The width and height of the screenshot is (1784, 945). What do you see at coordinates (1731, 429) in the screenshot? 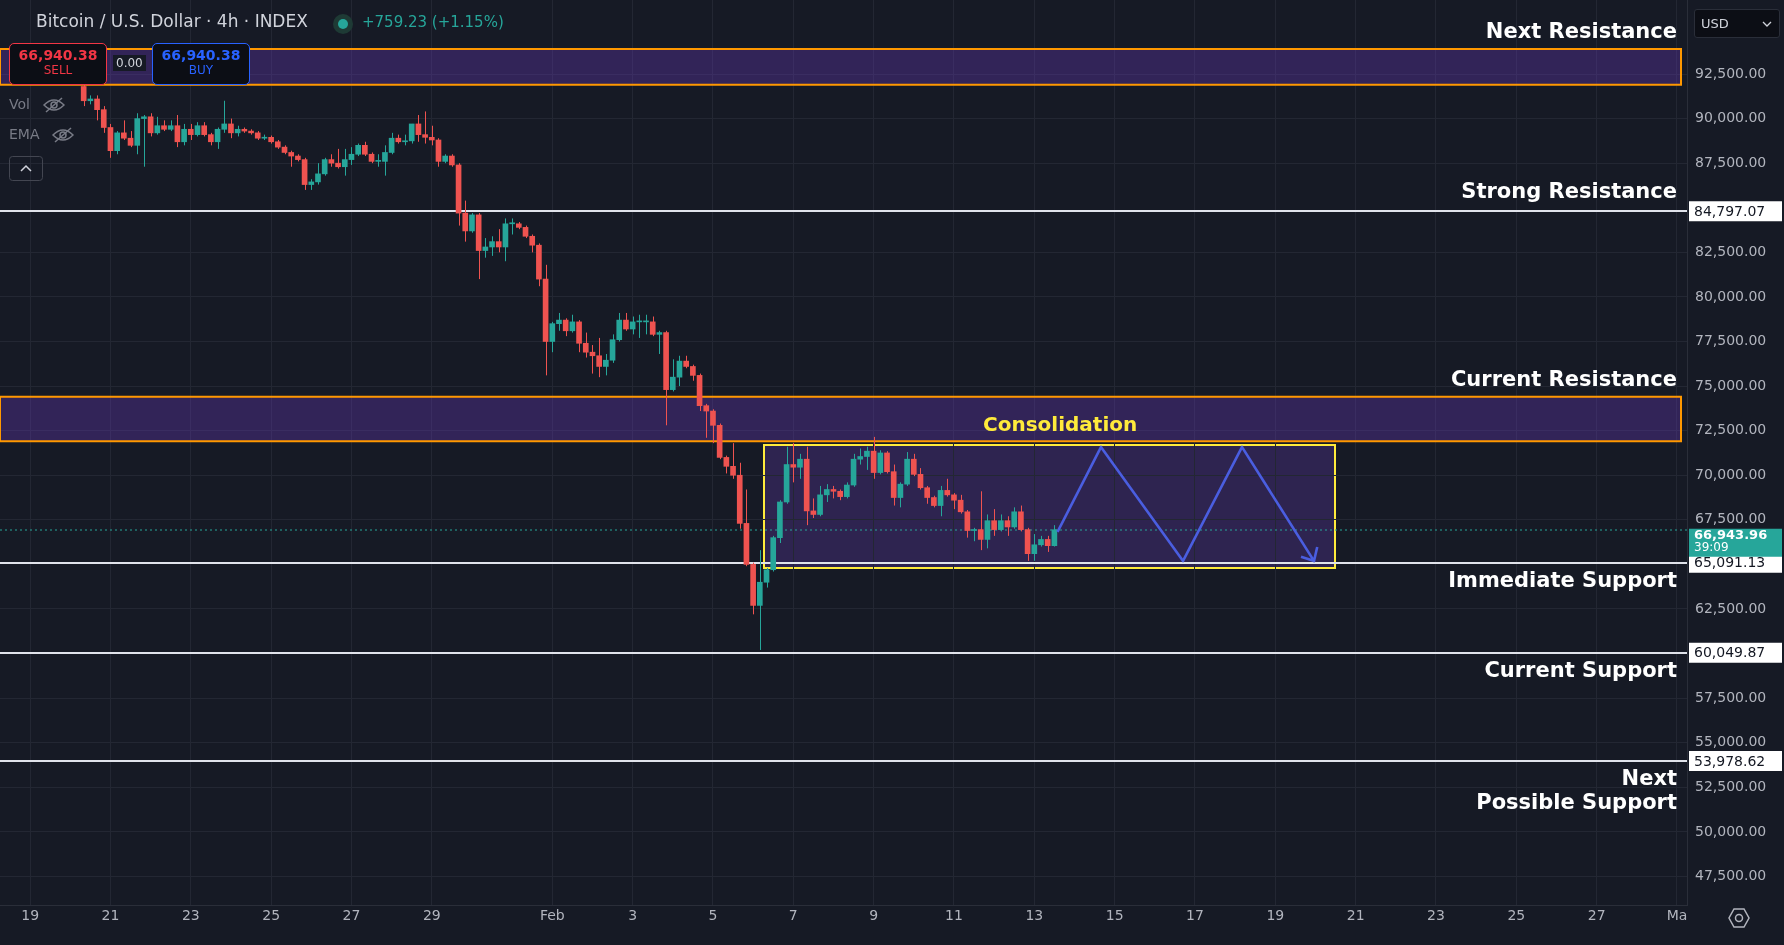
I see `y-tick-label: 72,500.00` at bounding box center [1731, 429].